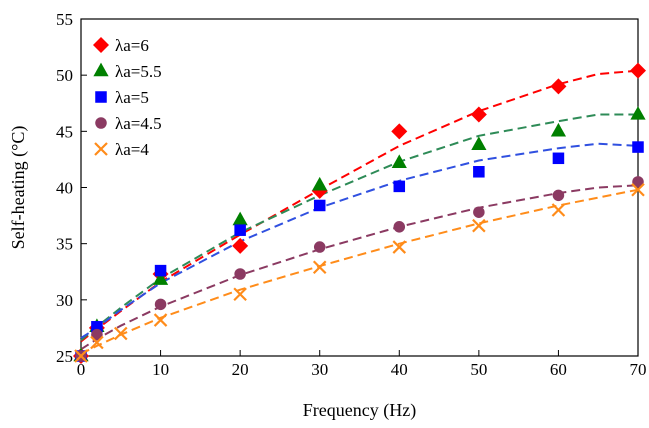 The height and width of the screenshot is (428, 649). Describe the element at coordinates (558, 369) in the screenshot. I see `x-tick-label: 60` at that location.